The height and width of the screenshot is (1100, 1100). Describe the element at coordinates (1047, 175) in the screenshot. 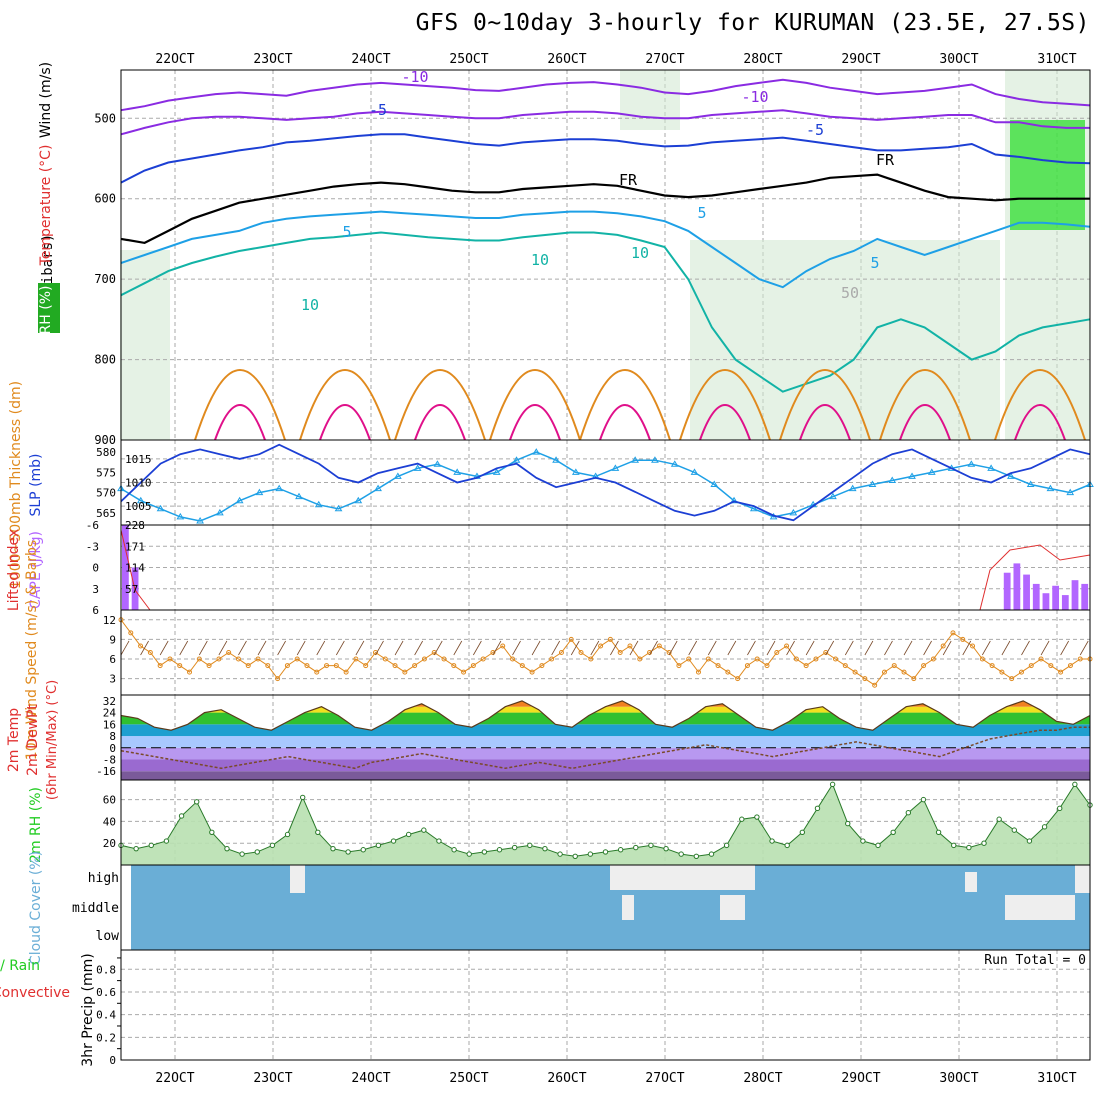

I see `rh-shading-high` at that location.